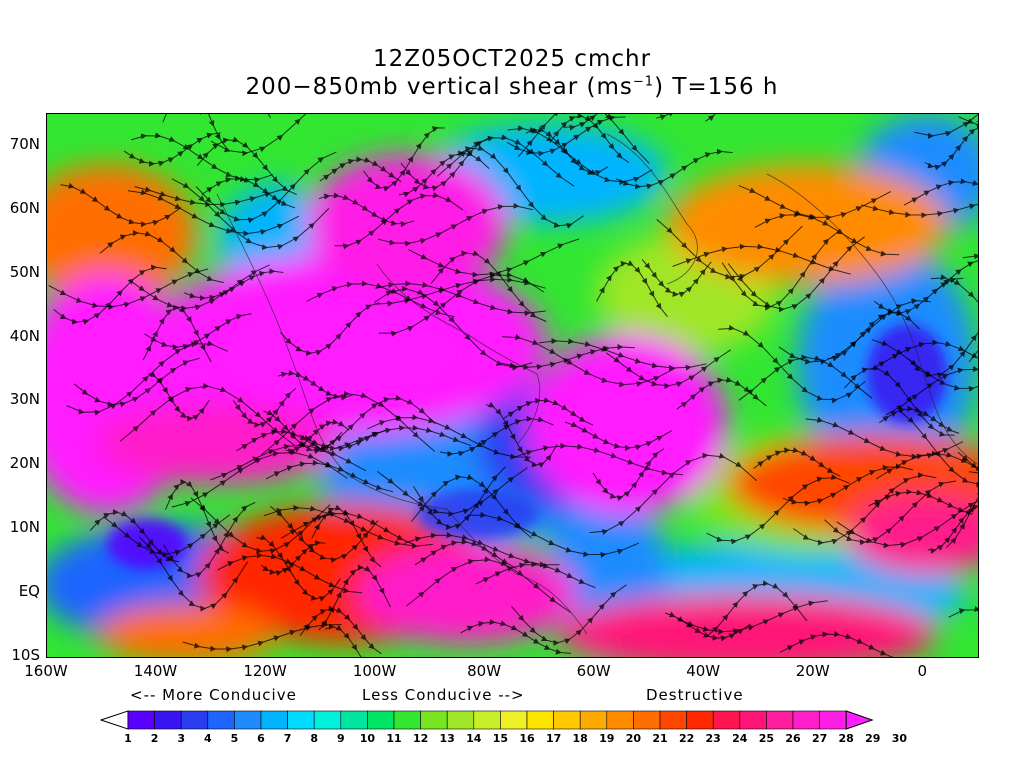  What do you see at coordinates (819, 738) in the screenshot?
I see `legend-level-label: 27` at bounding box center [819, 738].